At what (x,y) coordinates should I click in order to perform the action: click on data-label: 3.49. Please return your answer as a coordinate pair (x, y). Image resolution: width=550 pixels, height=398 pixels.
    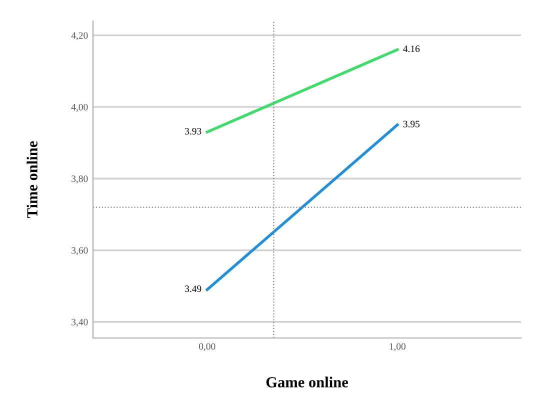
    Looking at the image, I should click on (193, 289).